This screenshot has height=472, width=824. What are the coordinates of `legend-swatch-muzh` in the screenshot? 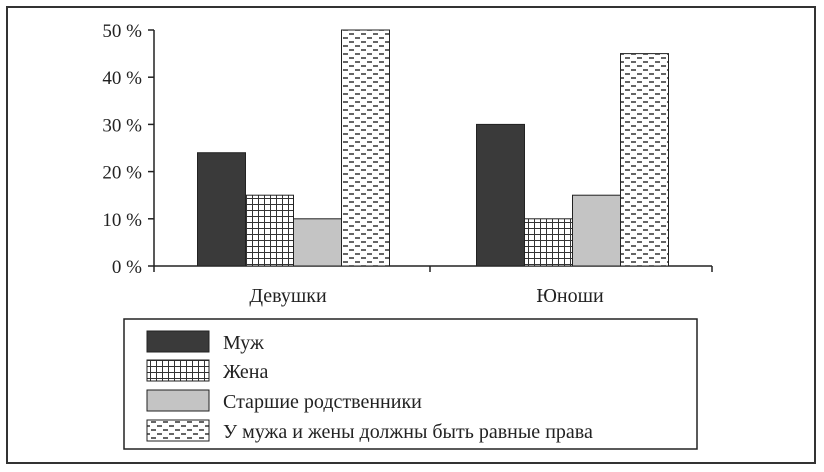 It's located at (178, 341).